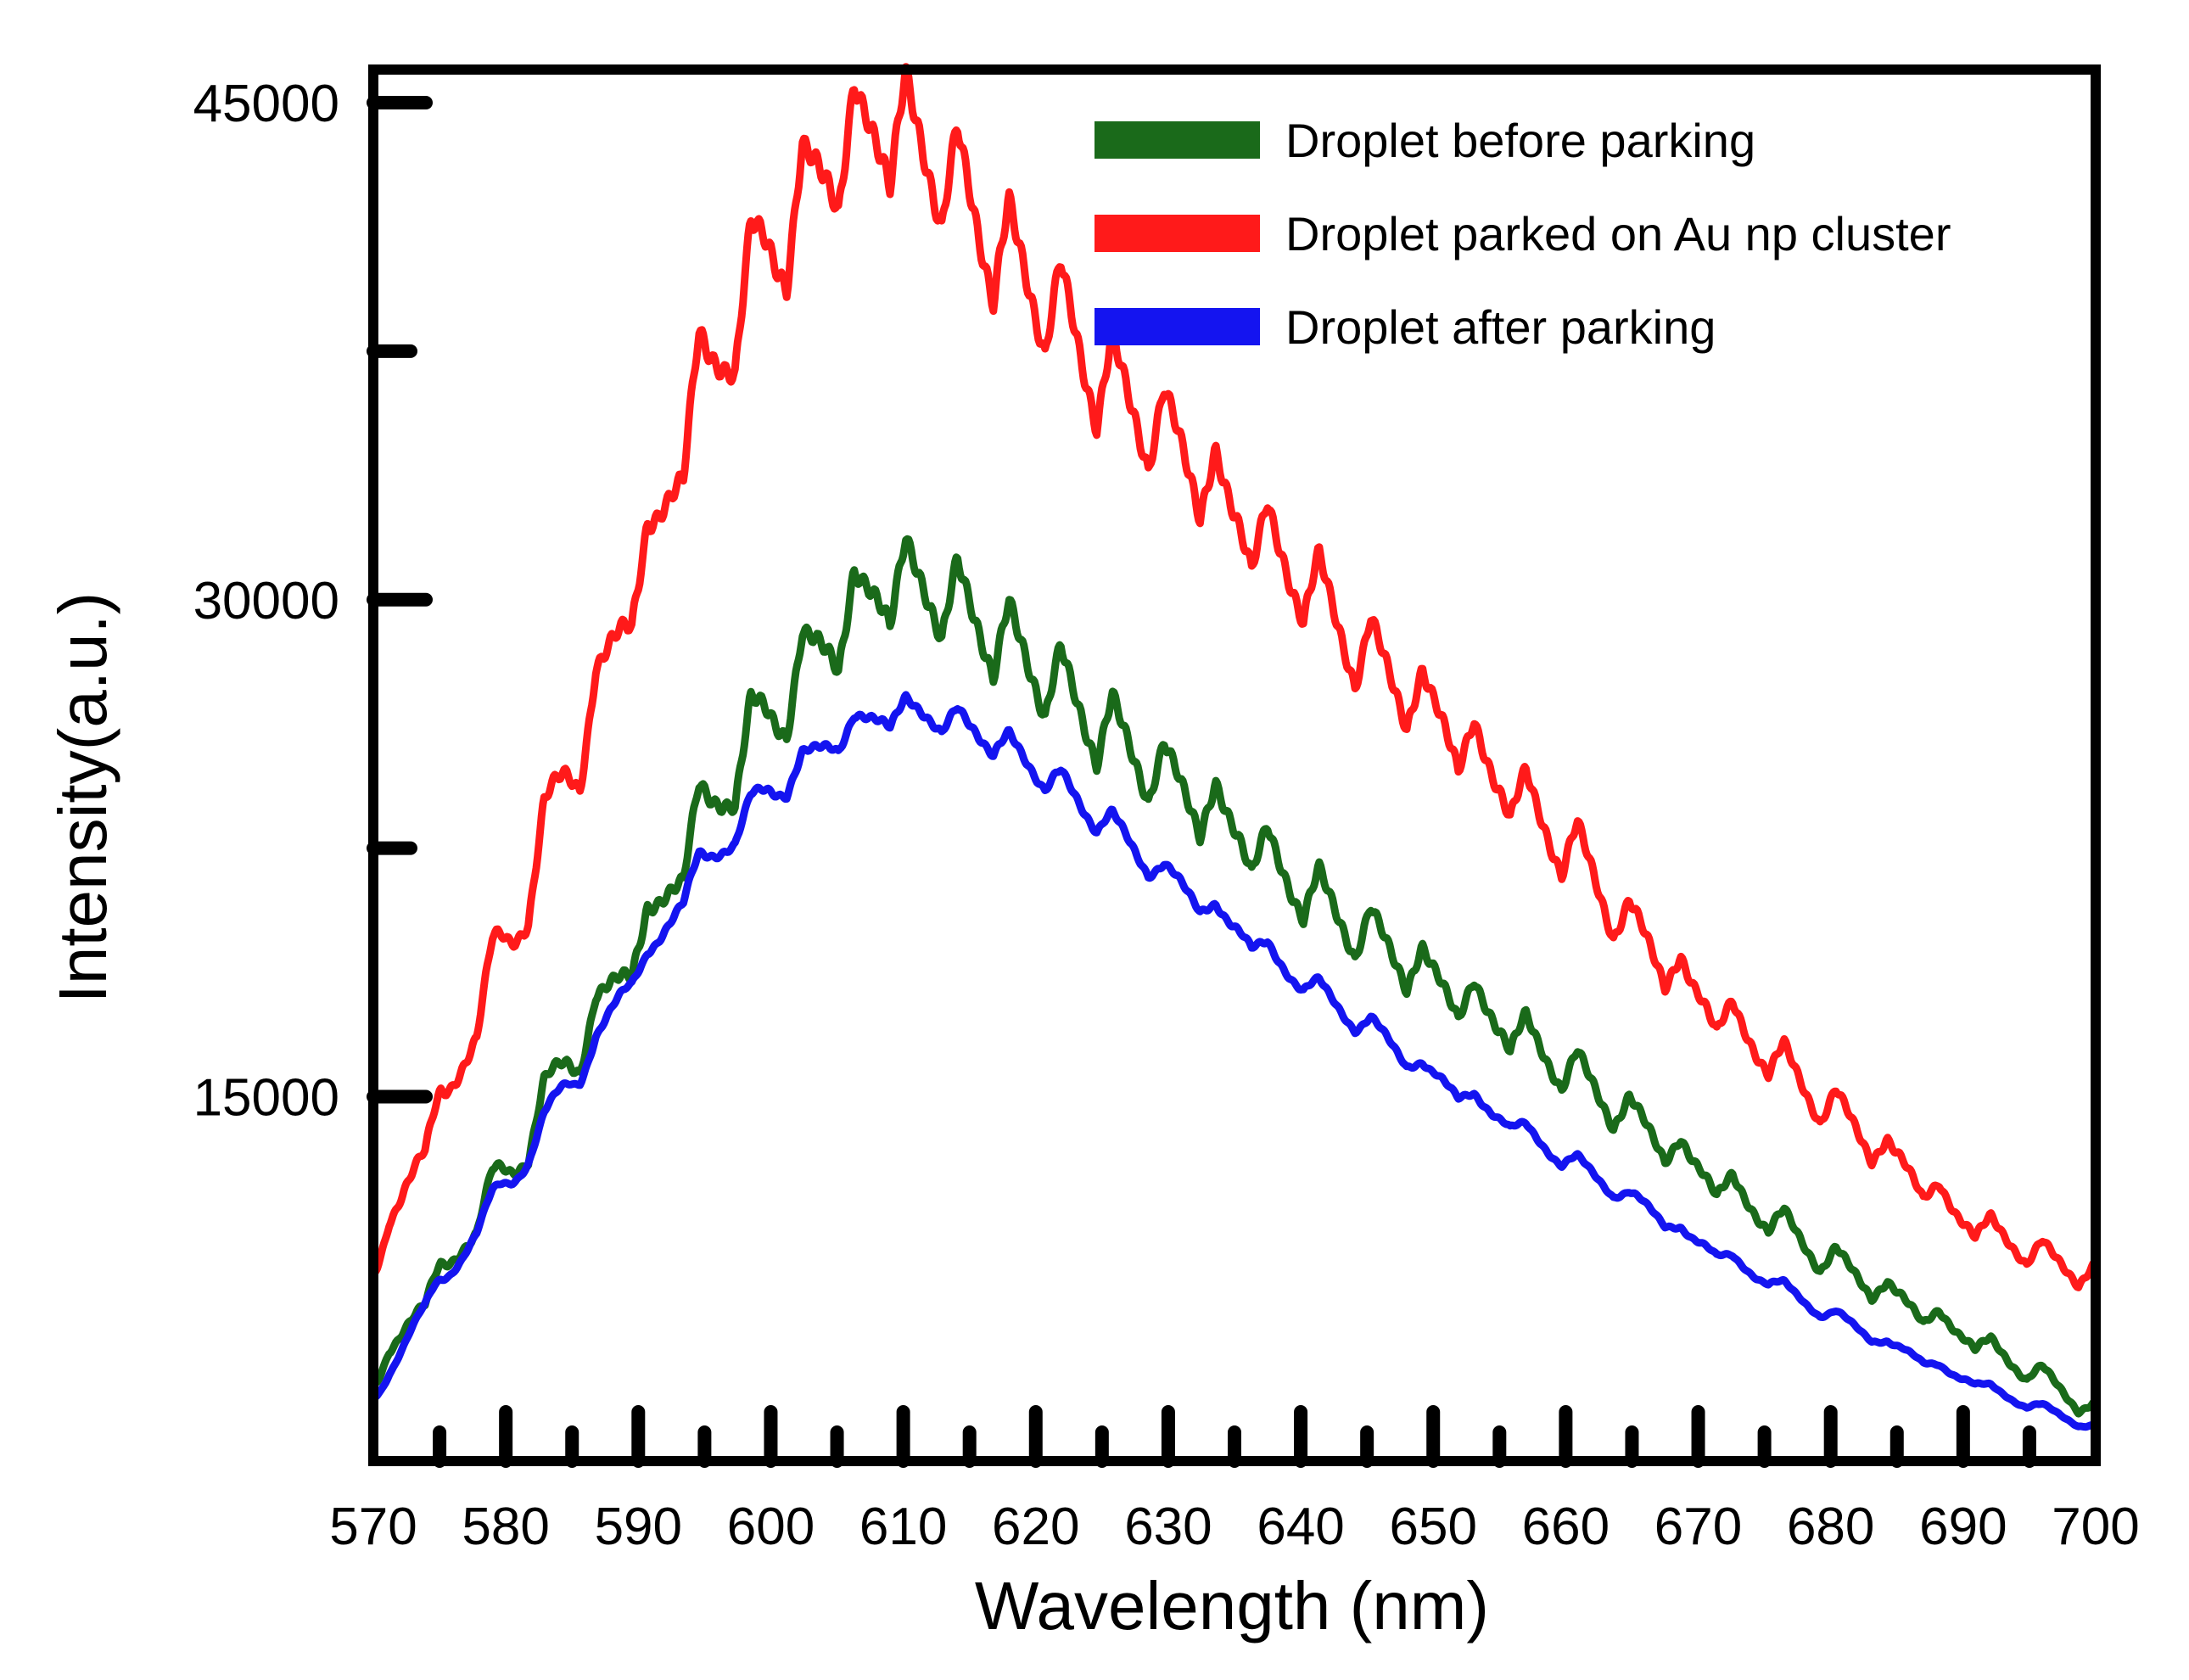  Describe the element at coordinates (82, 798) in the screenshot. I see `y-axis-title: Intensity(a.u.)` at that location.